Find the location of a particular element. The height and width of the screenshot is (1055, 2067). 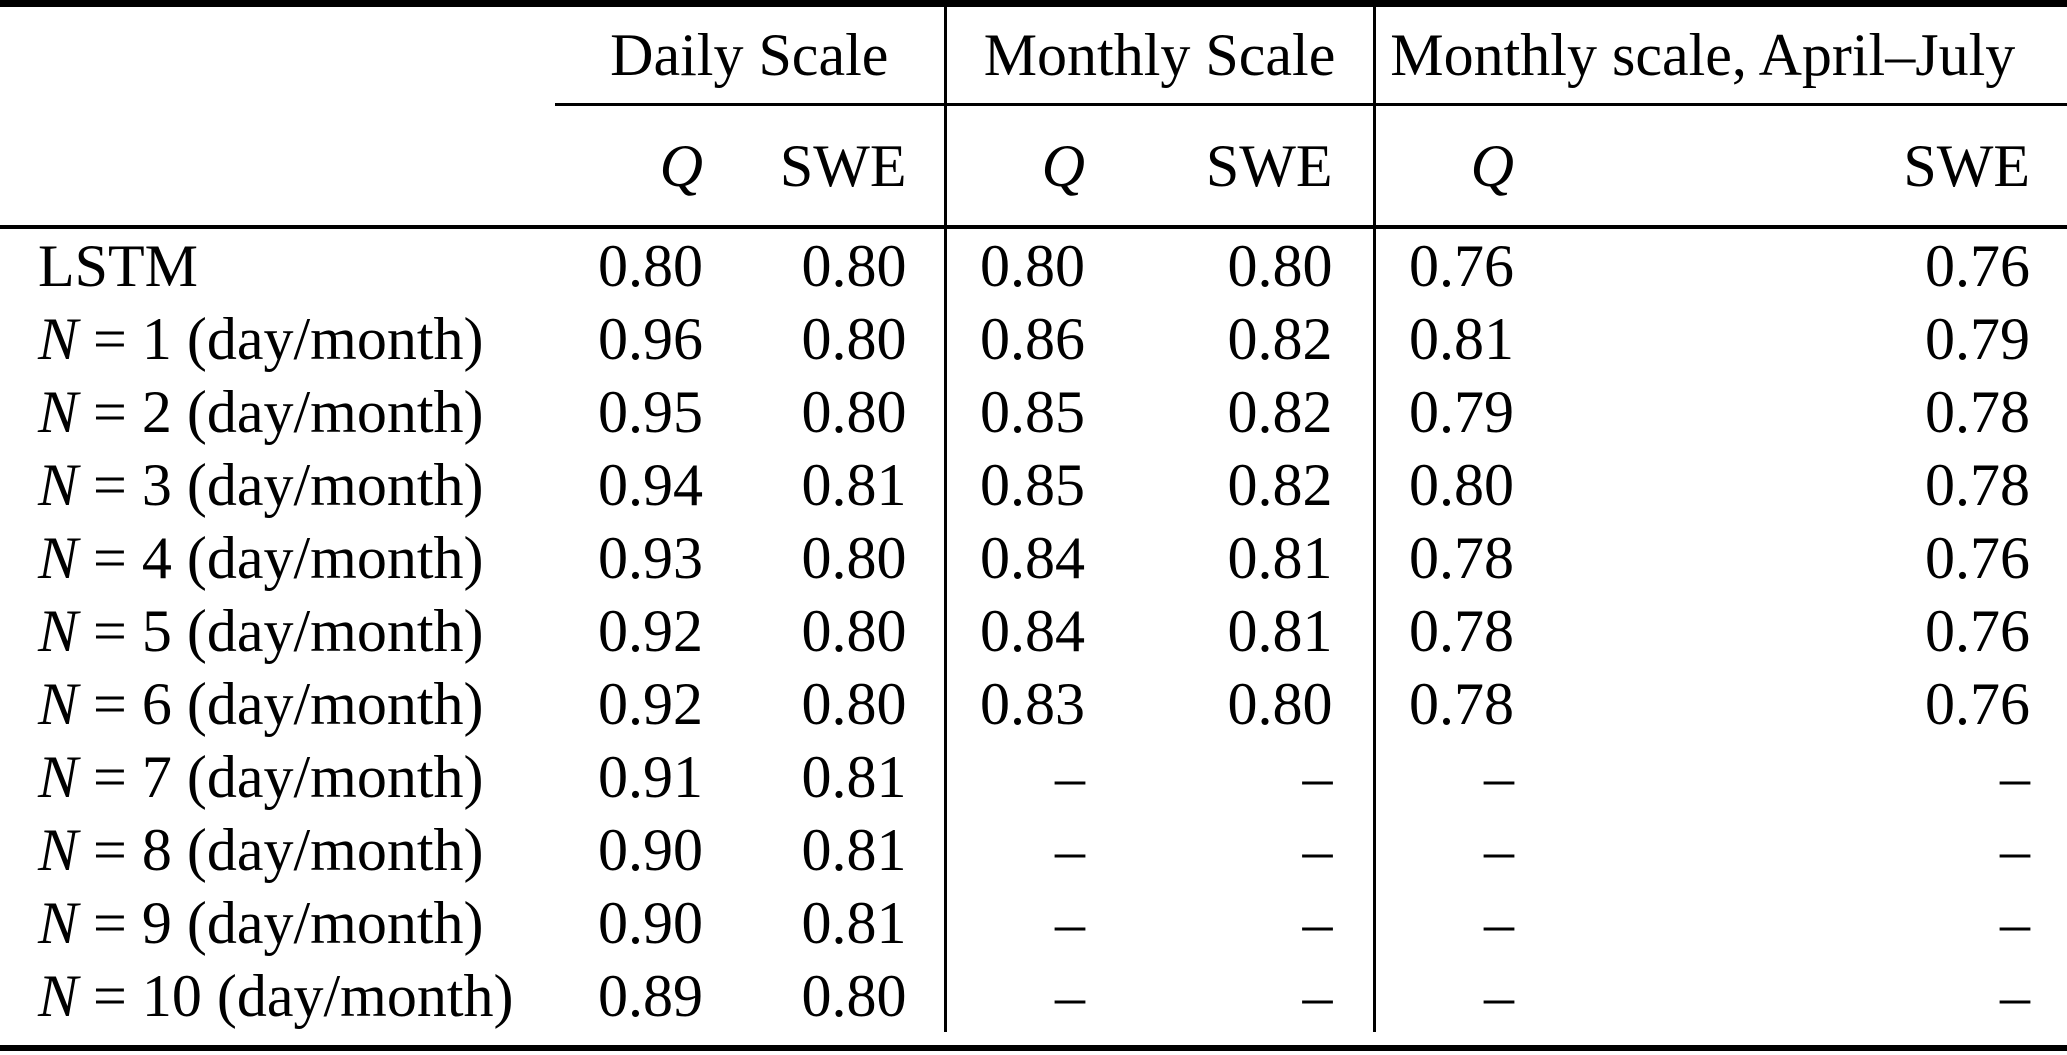

table-footer is located at coordinates (1033, 1040).